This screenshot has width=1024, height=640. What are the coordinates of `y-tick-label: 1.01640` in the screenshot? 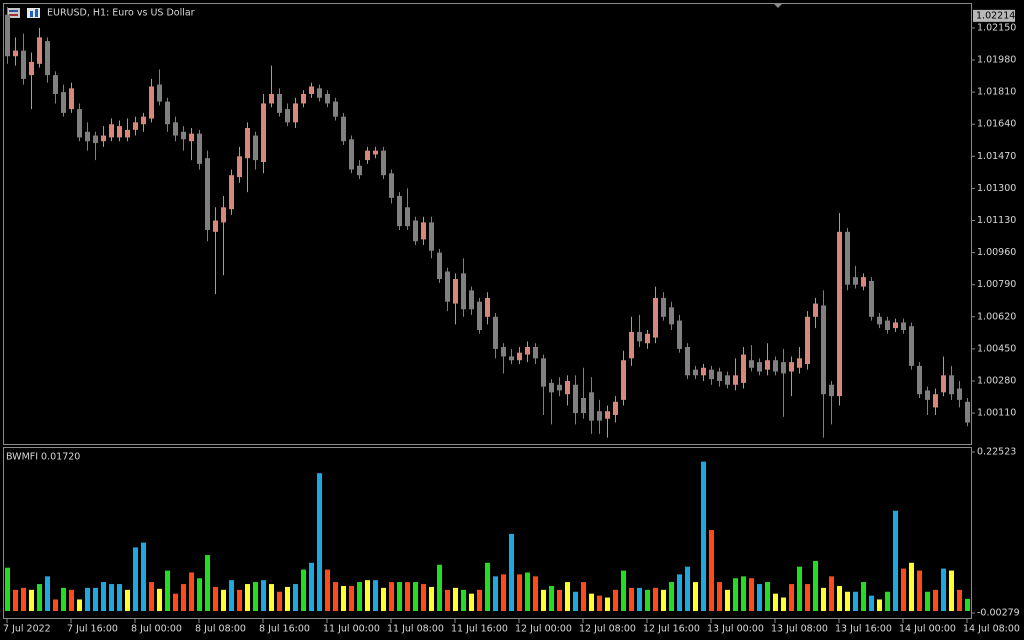 It's located at (996, 124).